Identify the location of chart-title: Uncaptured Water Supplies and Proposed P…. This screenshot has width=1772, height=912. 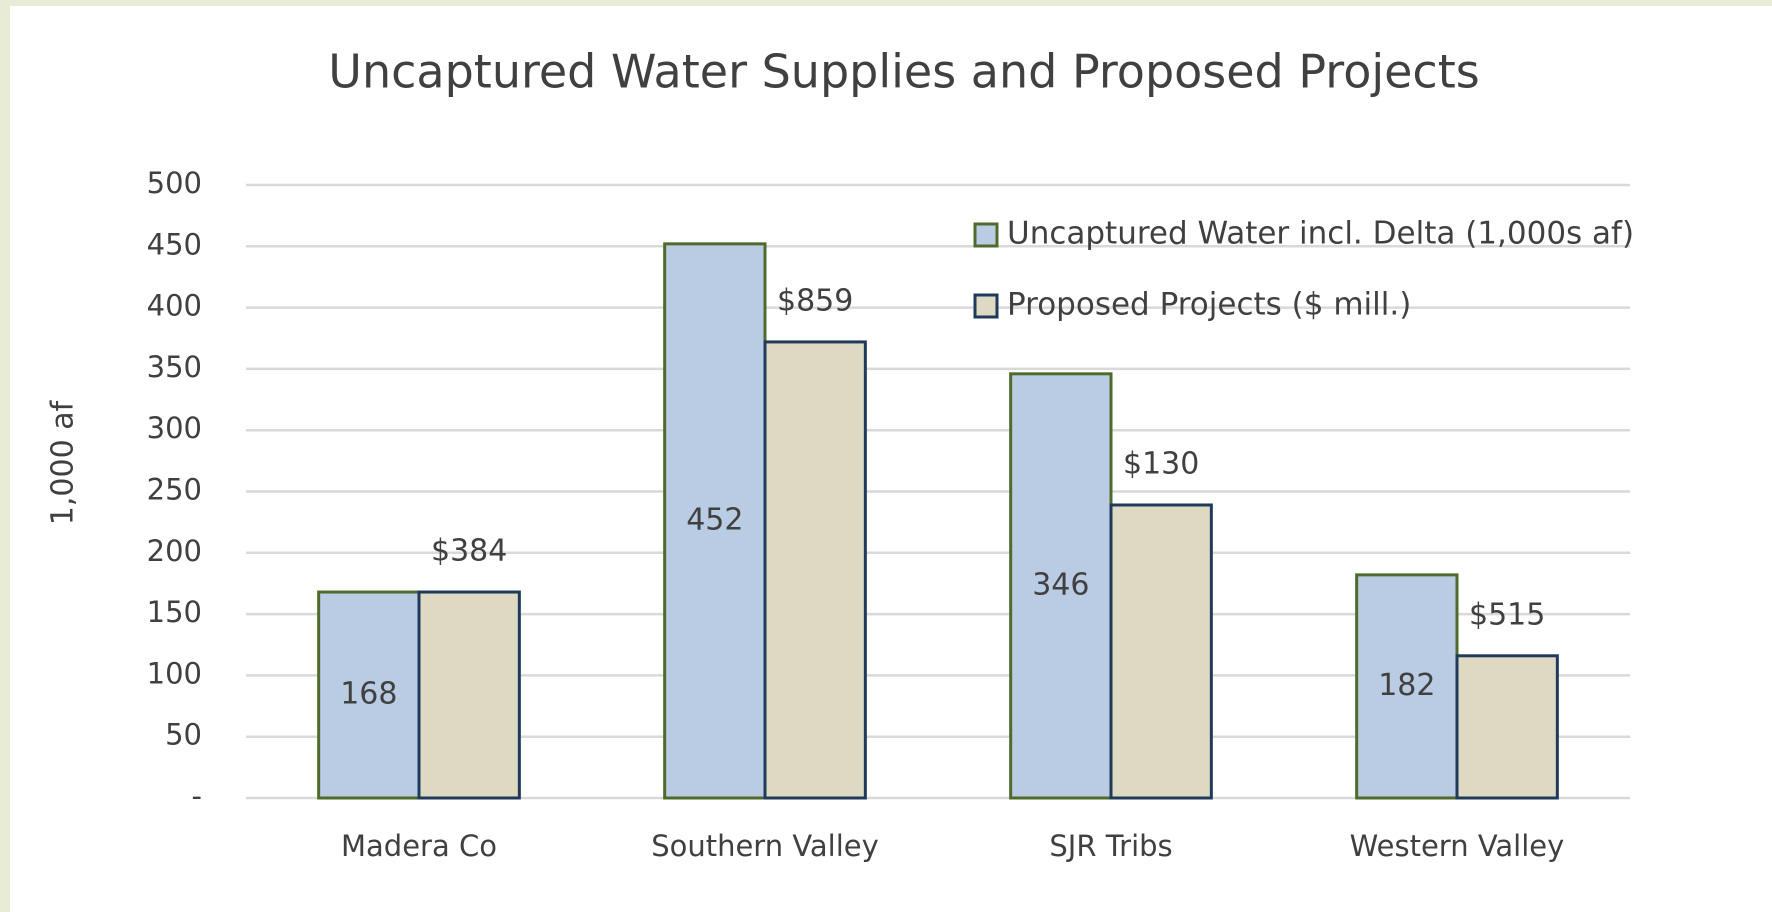
(903, 72).